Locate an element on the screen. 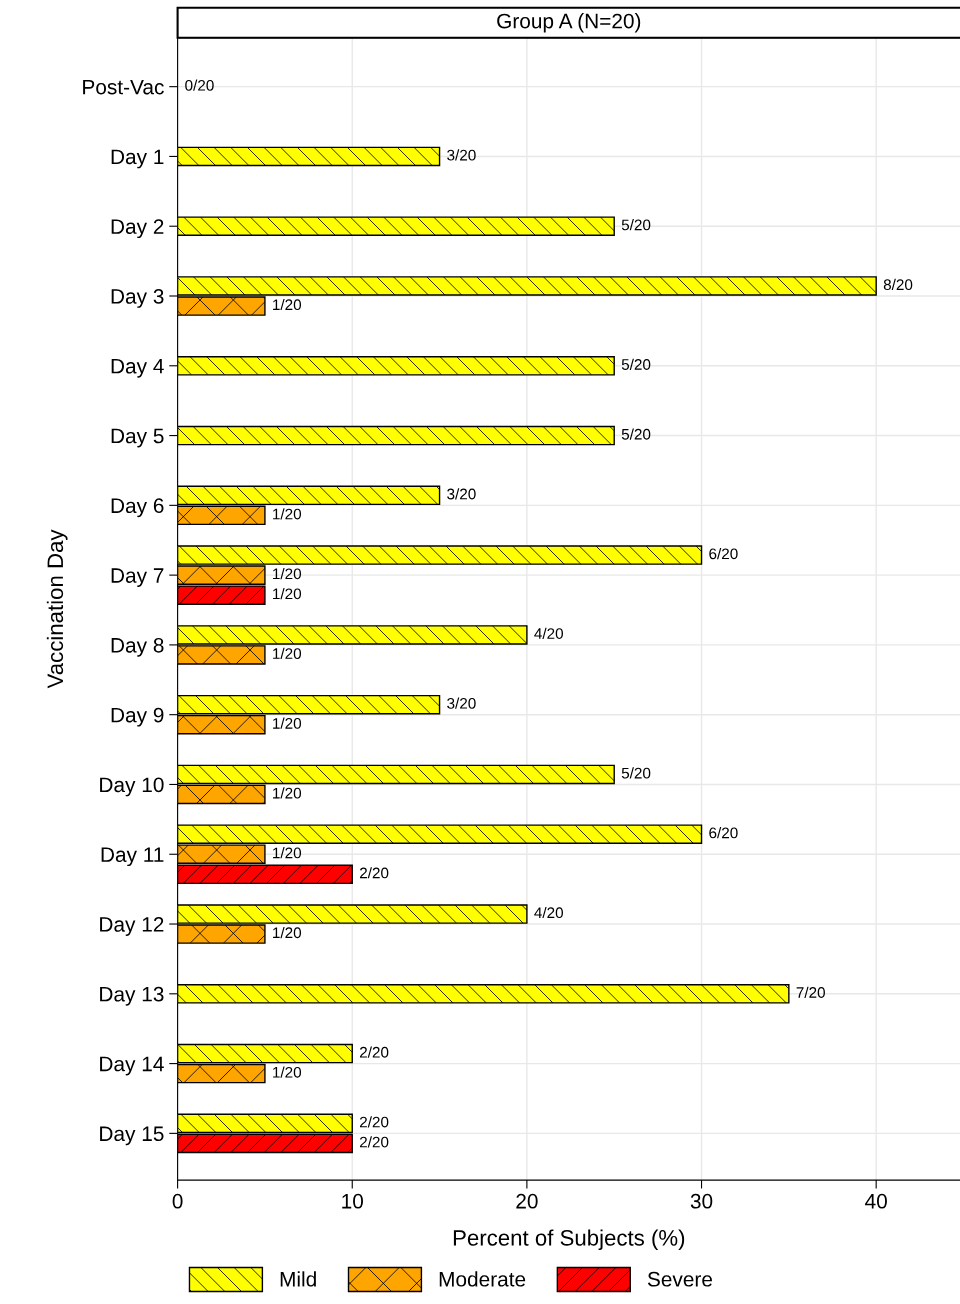 Image resolution: width=960 pixels, height=1304 pixels. data-label: 7/20 is located at coordinates (810, 992).